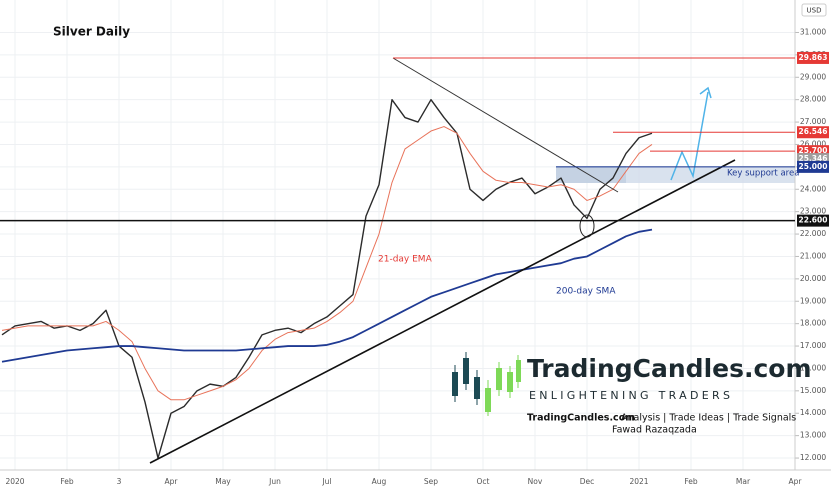  Describe the element at coordinates (535, 481) in the screenshot. I see `x-tick-label: Nov` at that location.